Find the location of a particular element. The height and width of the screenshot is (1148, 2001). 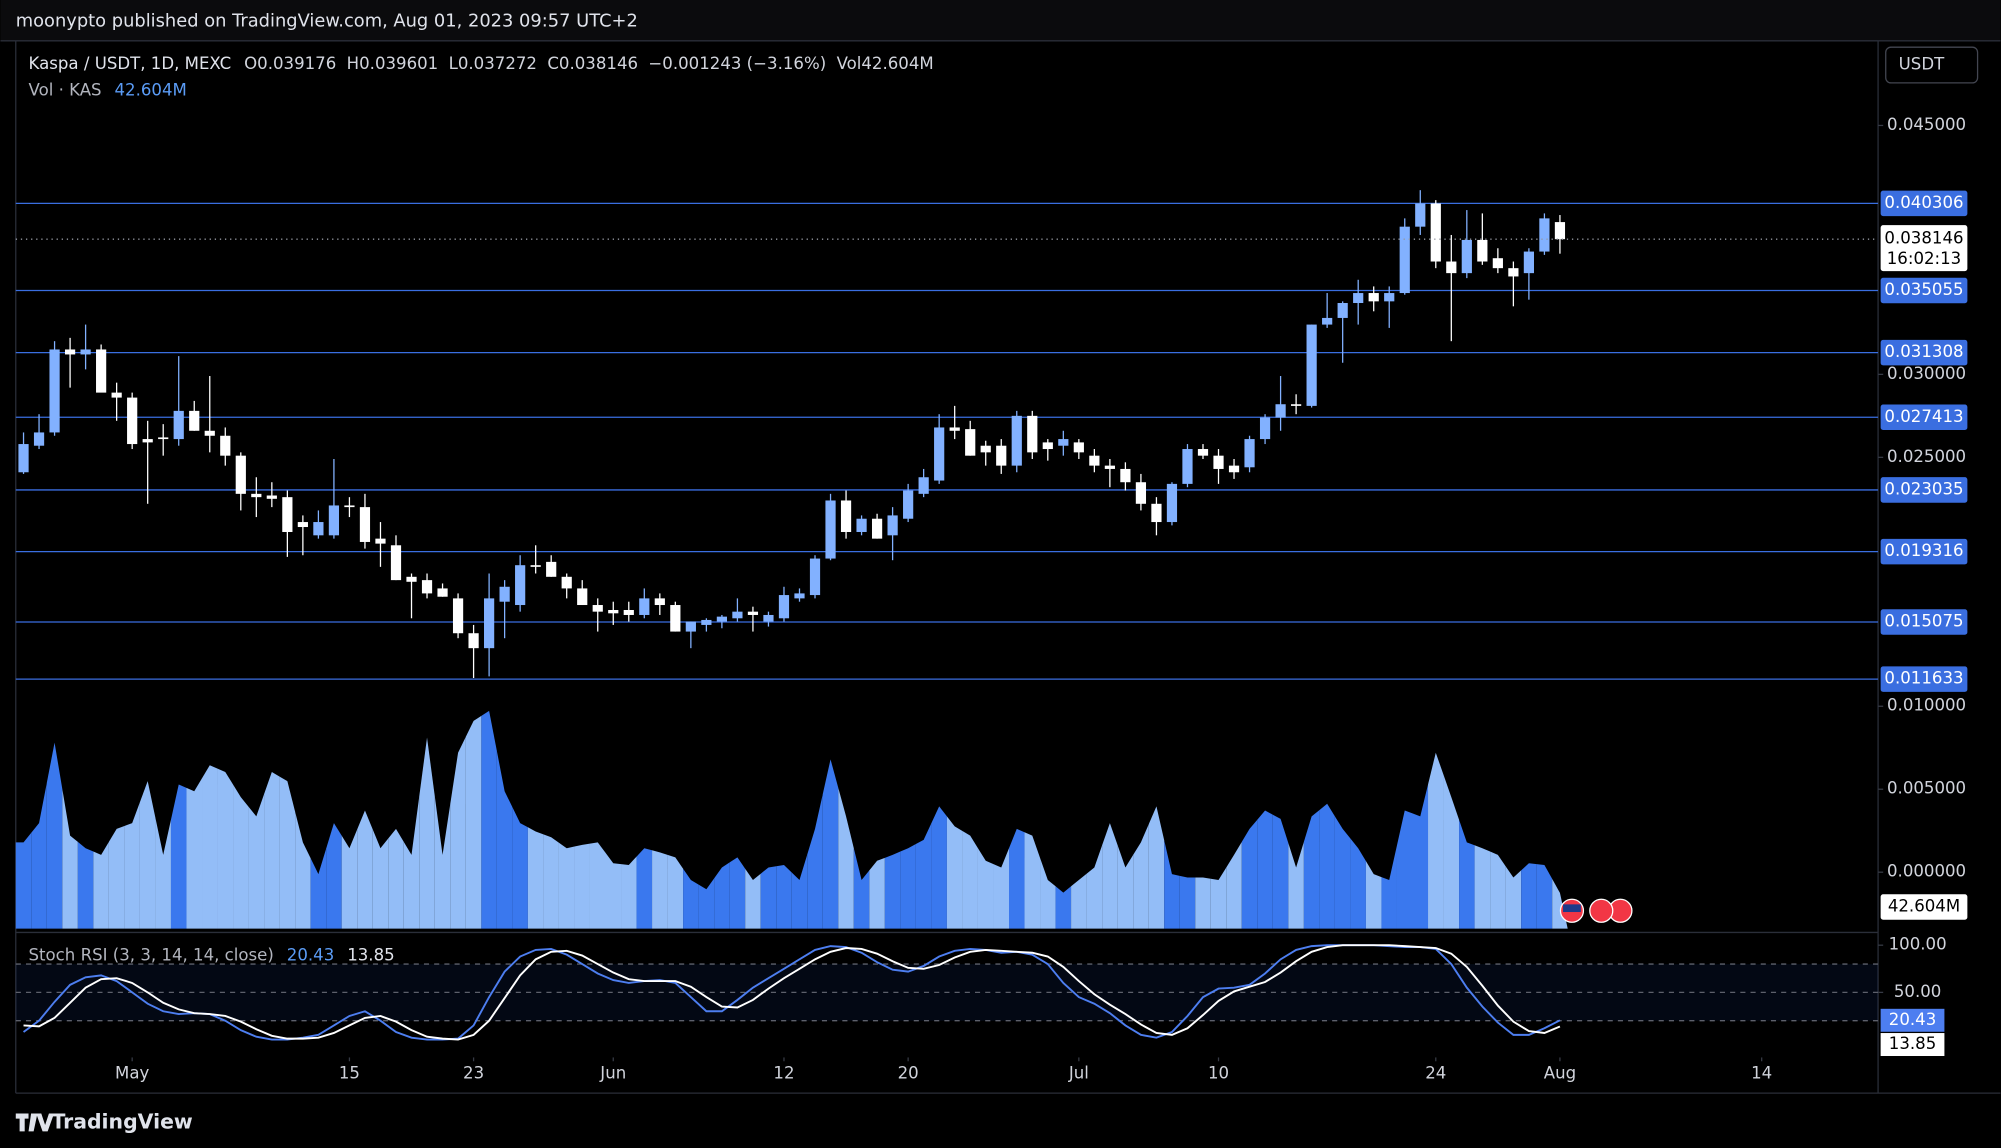

event-flag is located at coordinates (1601, 910).